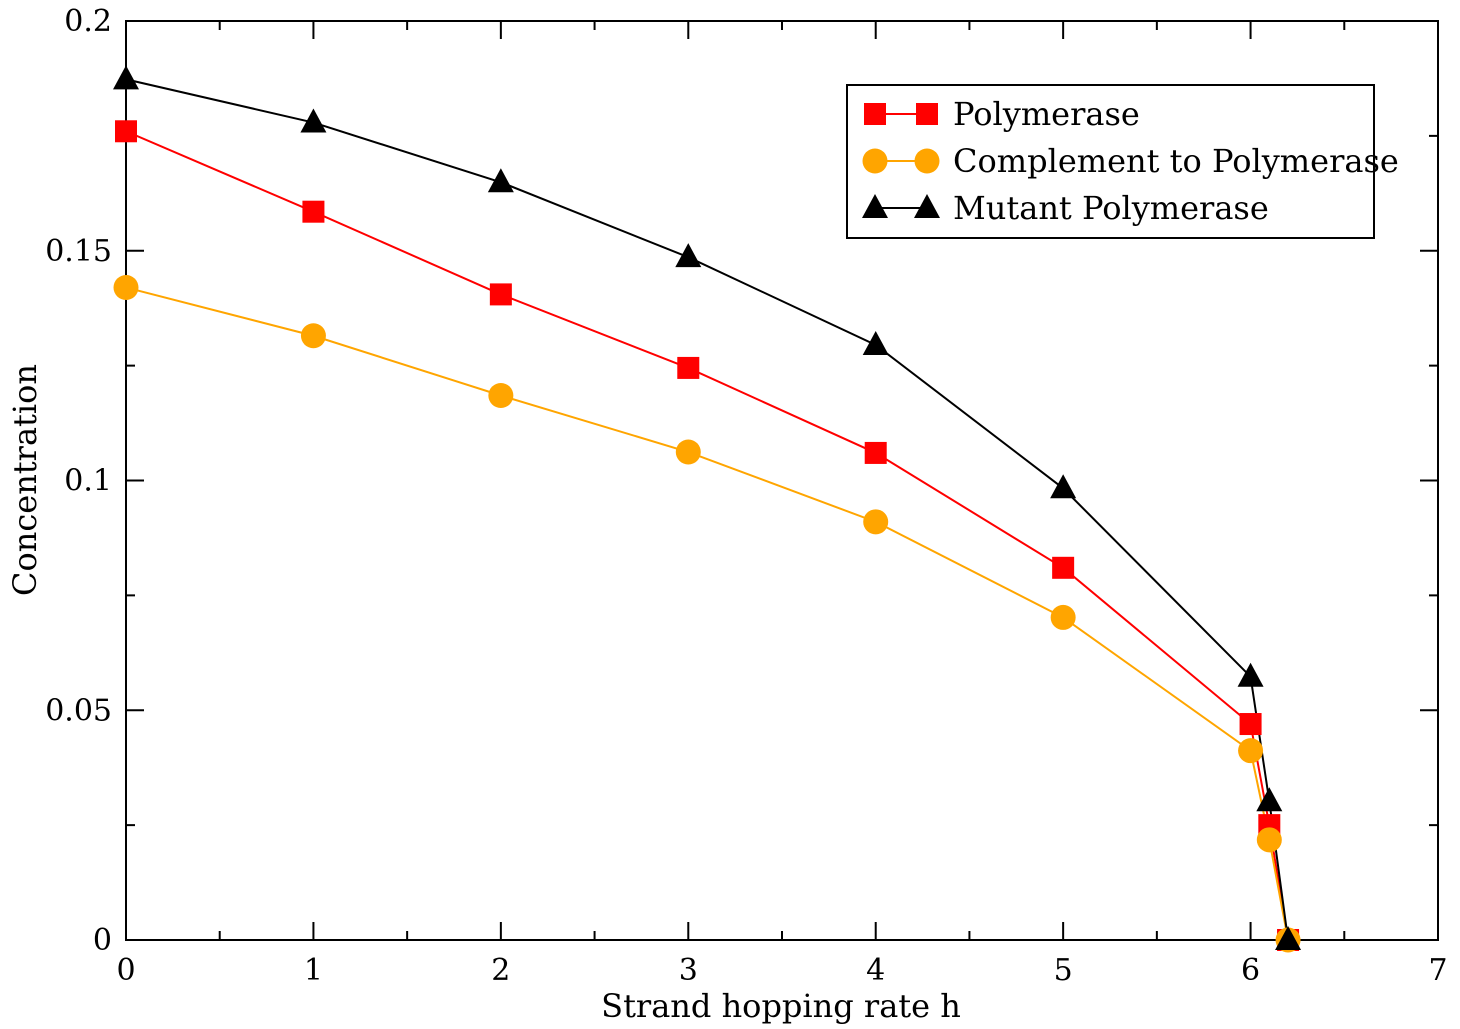  Describe the element at coordinates (78, 251) in the screenshot. I see `y-tick-label: 0.15` at that location.